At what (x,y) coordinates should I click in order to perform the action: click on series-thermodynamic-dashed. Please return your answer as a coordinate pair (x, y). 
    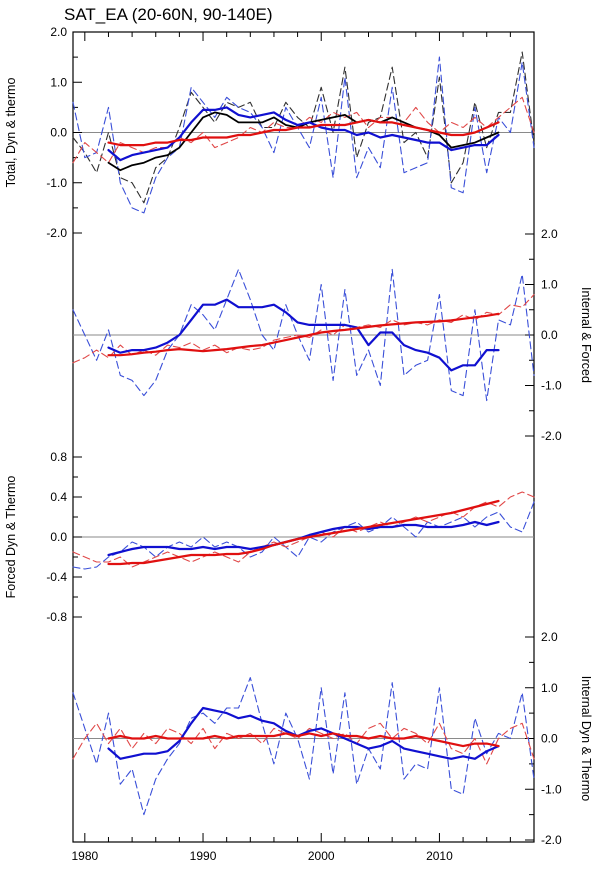
    Looking at the image, I should click on (303, 130).